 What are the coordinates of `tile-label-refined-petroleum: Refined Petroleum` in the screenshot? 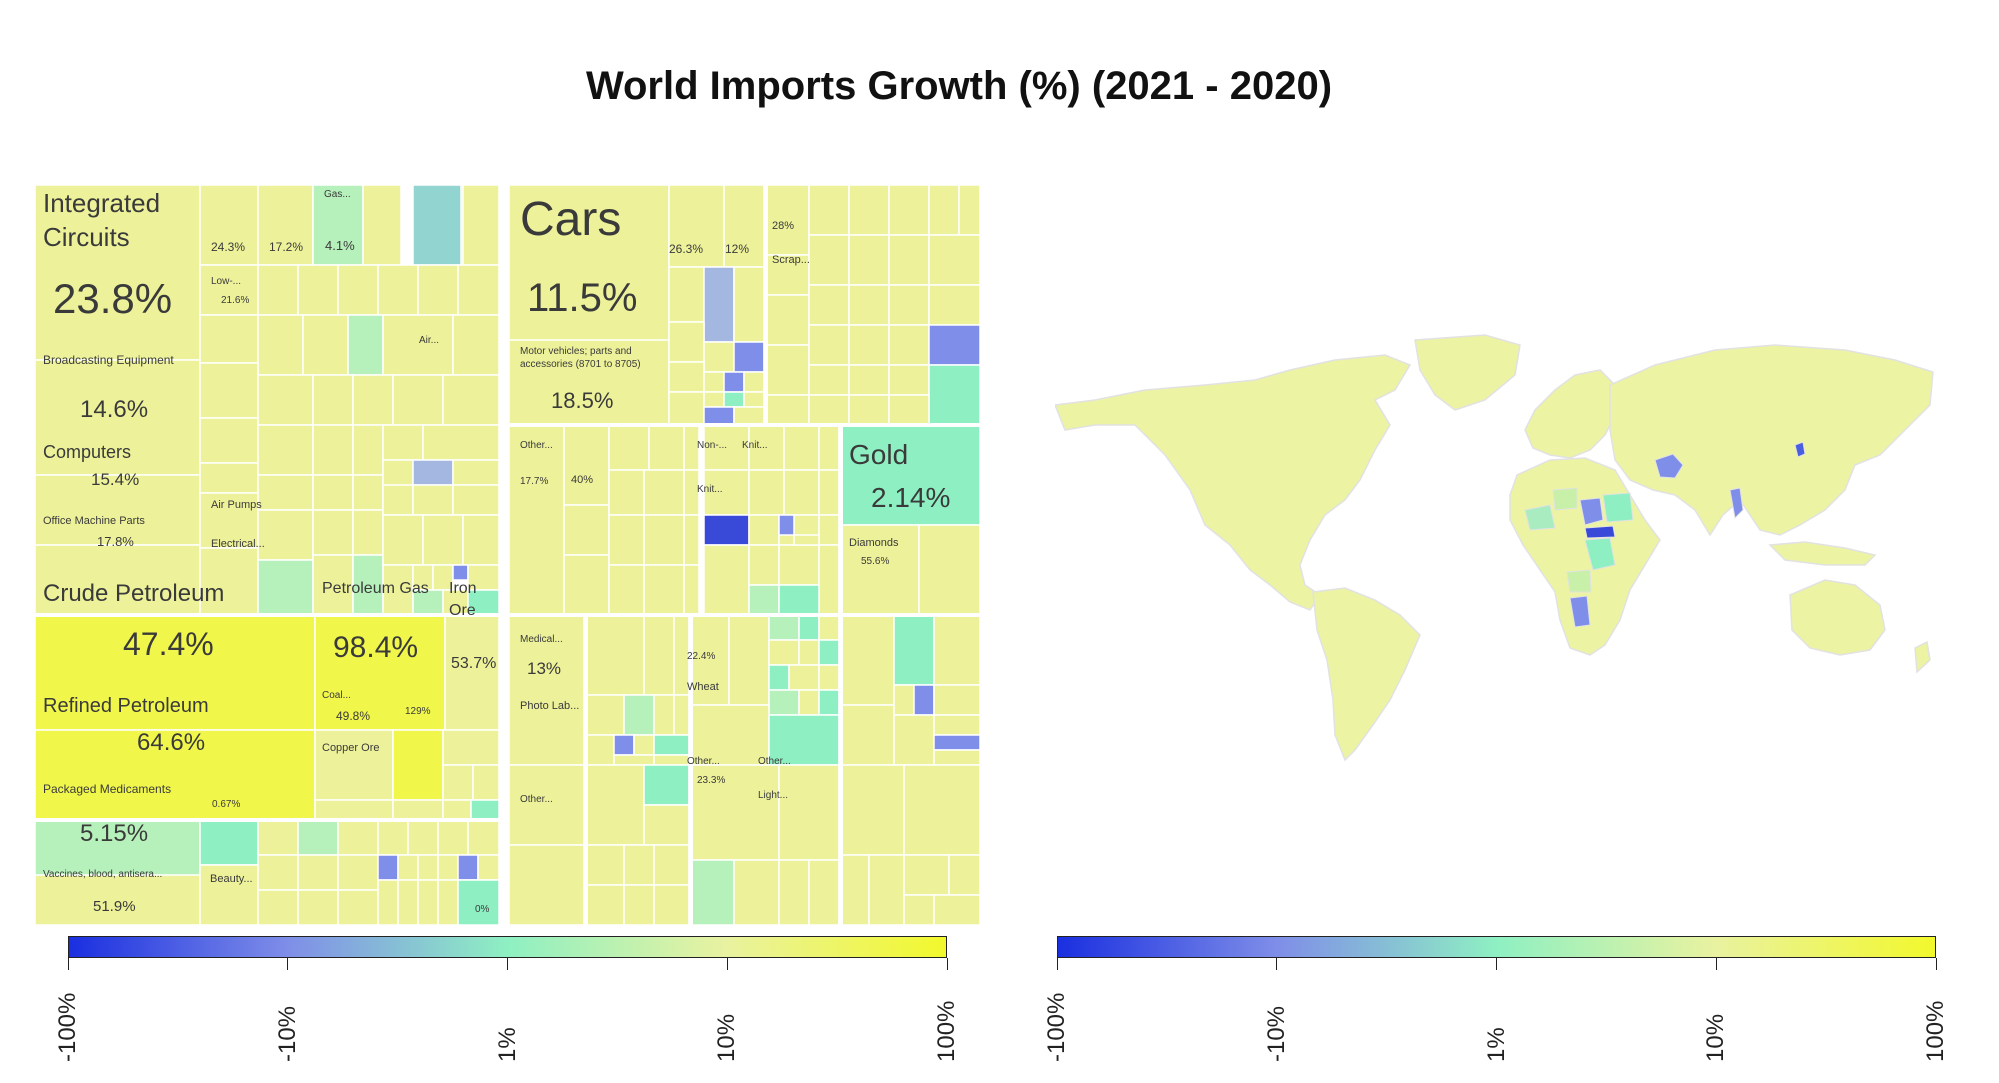 It's located at (126, 706).